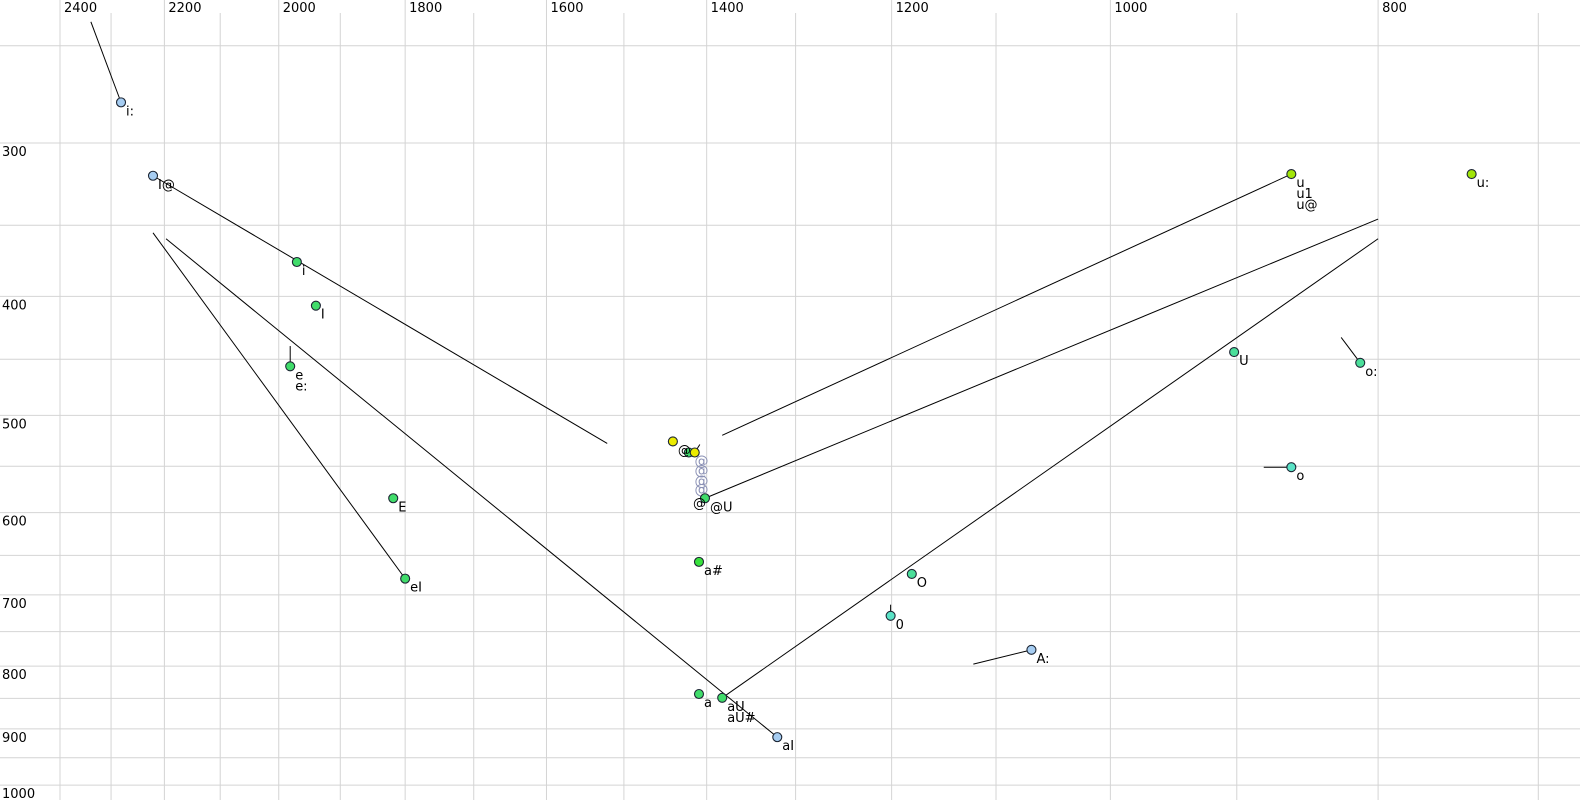 This screenshot has width=1580, height=800. Describe the element at coordinates (1291, 174) in the screenshot. I see `vowel-point-u` at that location.